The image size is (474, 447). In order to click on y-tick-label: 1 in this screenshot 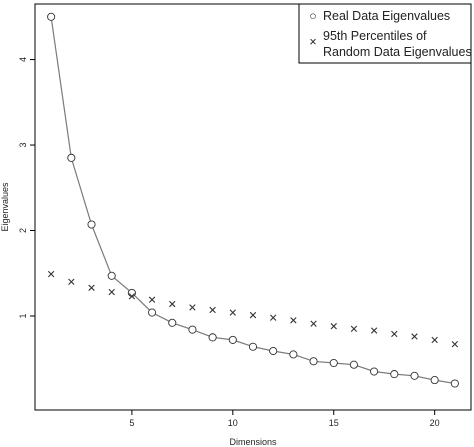, I will do `click(23, 315)`.